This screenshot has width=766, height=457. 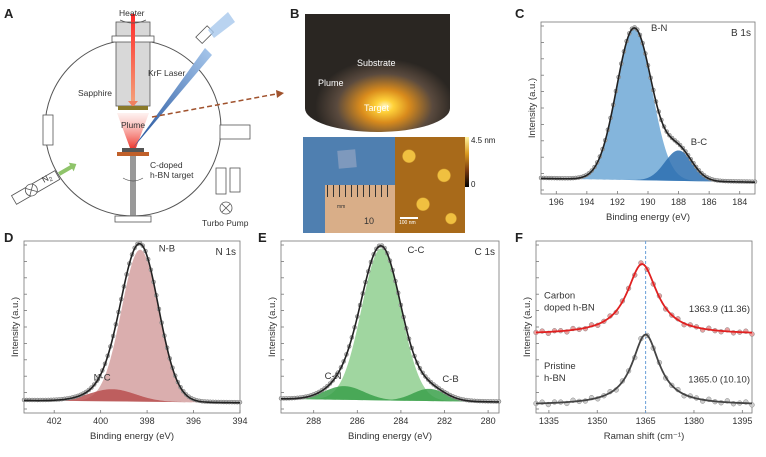 What do you see at coordinates (555, 378) in the screenshot?
I see `series-label: h-BN` at bounding box center [555, 378].